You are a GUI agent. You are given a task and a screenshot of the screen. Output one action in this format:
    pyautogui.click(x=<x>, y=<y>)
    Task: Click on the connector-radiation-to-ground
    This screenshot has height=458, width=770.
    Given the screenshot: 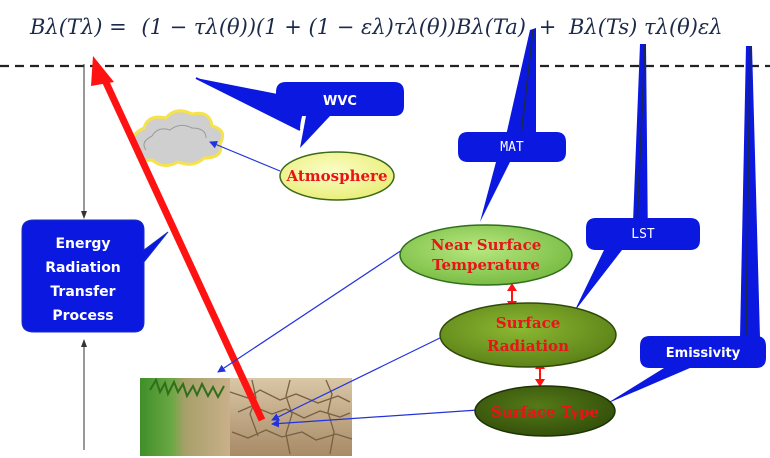 What is the action you would take?
    pyautogui.click(x=358, y=378)
    